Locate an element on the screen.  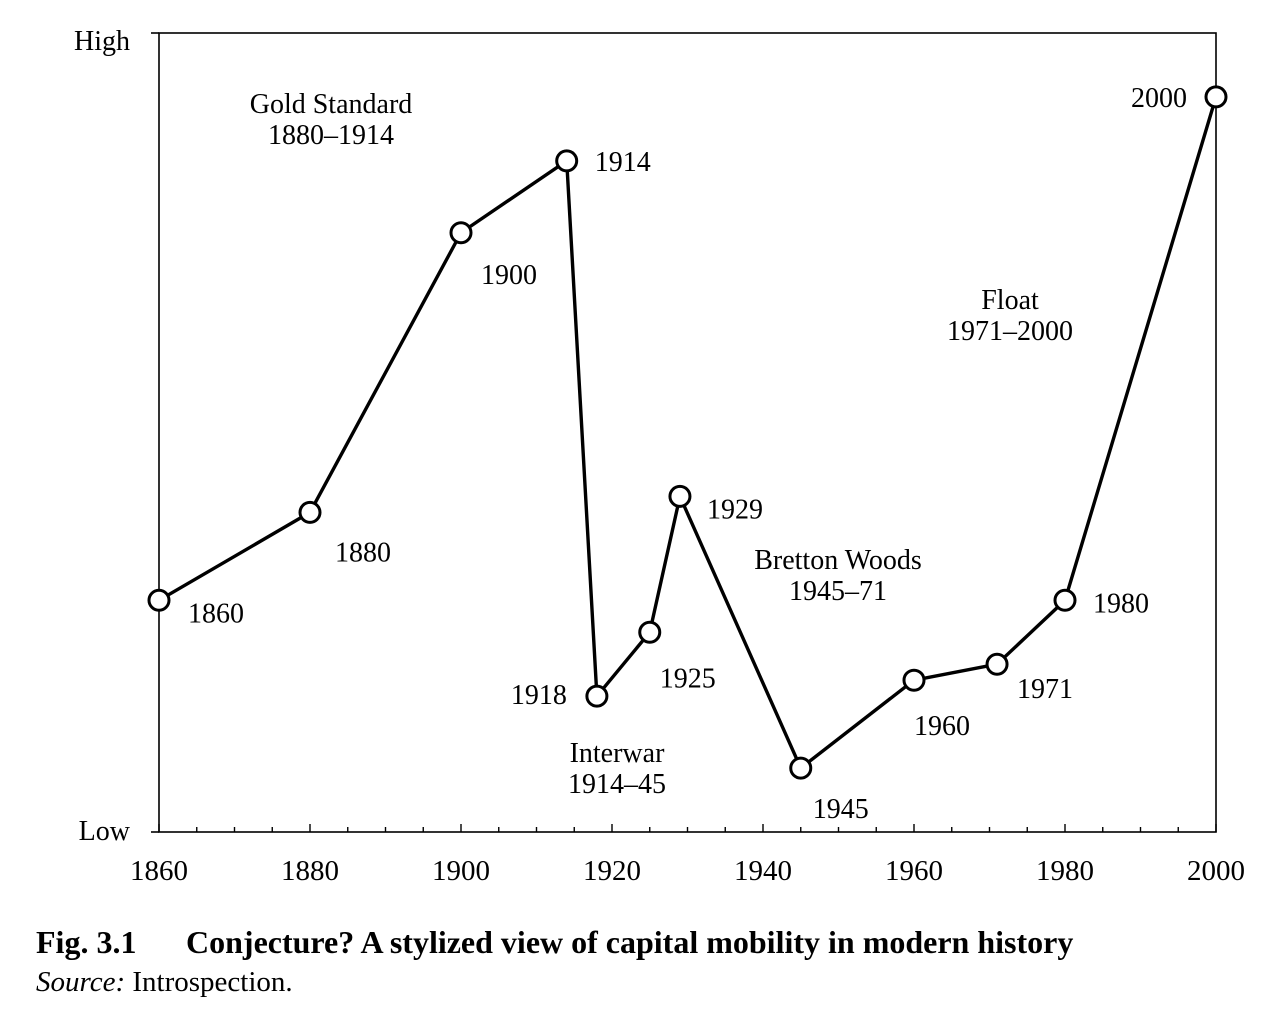
data-point-1900 is located at coordinates (461, 233).